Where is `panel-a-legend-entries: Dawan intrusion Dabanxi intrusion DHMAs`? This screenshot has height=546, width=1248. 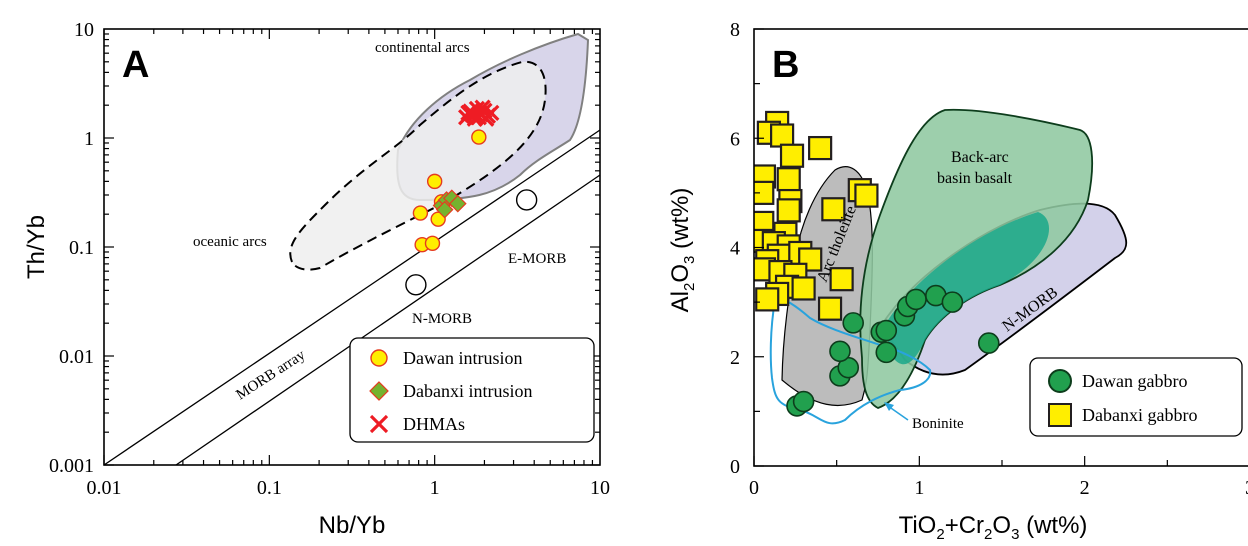
panel-a-legend-entries: Dawan intrusion Dabanxi intrusion DHMAs is located at coordinates (450, 391).